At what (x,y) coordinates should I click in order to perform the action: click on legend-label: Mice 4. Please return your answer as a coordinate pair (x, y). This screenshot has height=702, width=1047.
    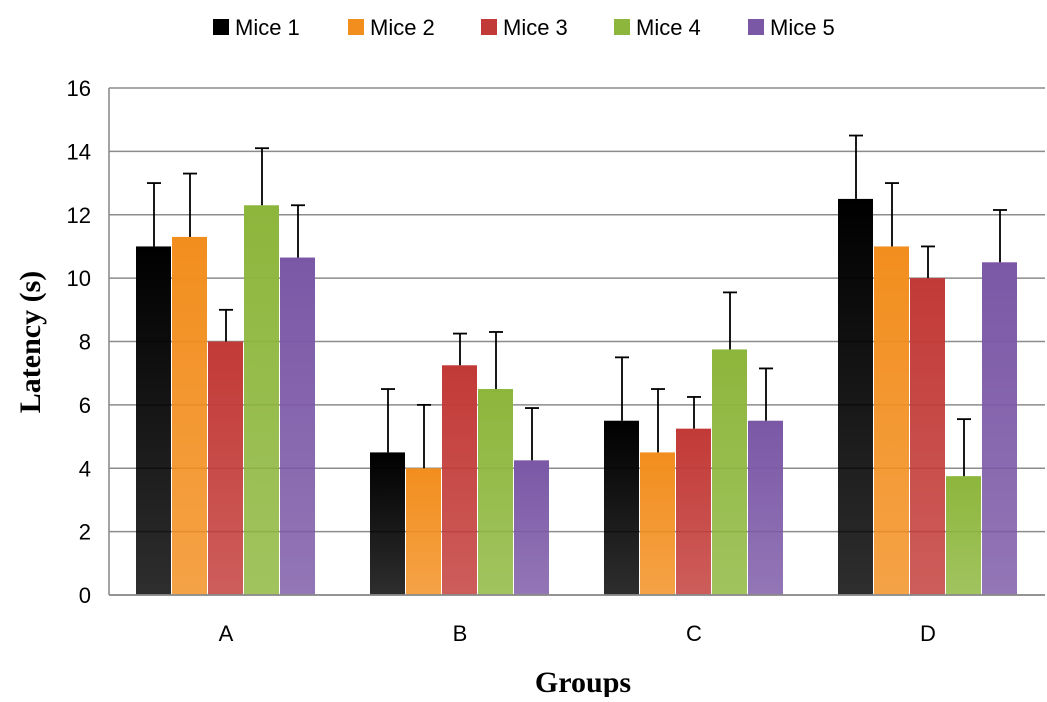
    Looking at the image, I should click on (668, 27).